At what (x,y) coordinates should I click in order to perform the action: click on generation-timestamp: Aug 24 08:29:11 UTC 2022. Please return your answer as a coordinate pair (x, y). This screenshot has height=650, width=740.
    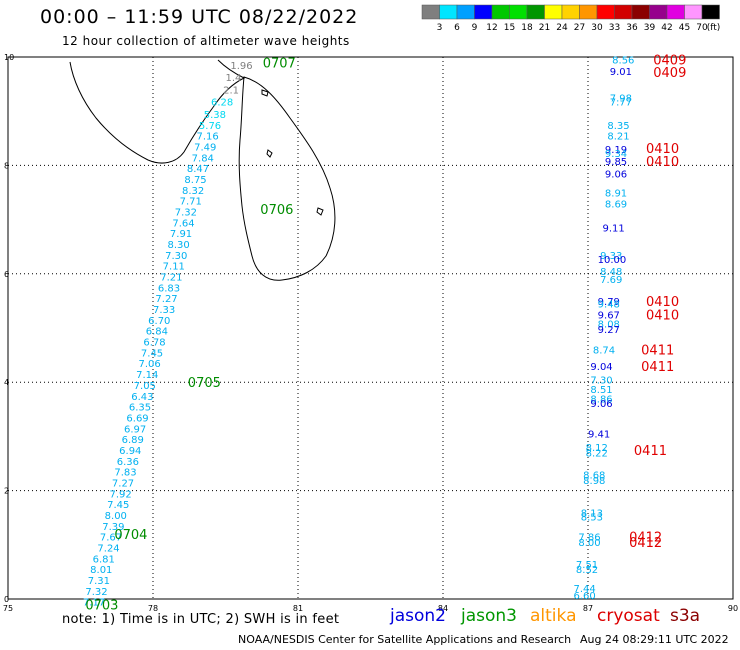
    Looking at the image, I should click on (654, 639).